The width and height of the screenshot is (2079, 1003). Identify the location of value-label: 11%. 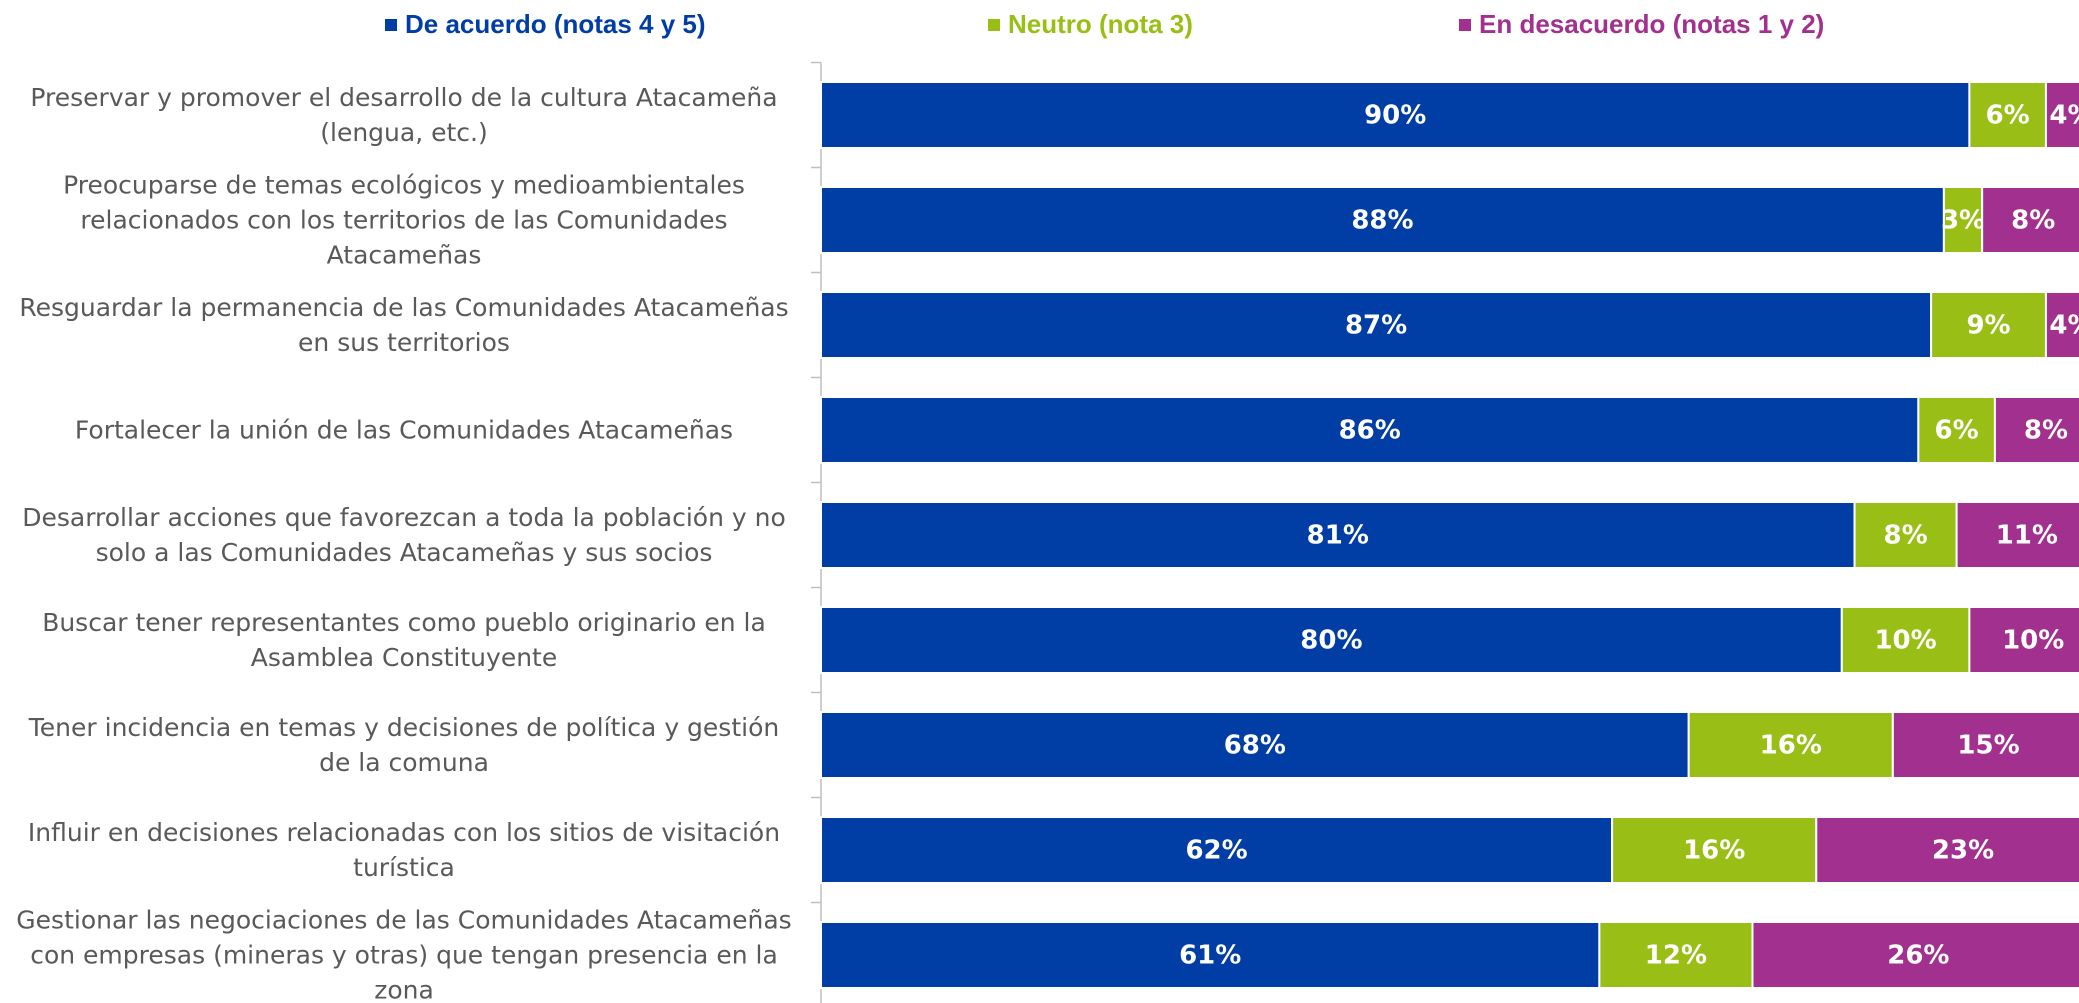
(2027, 536).